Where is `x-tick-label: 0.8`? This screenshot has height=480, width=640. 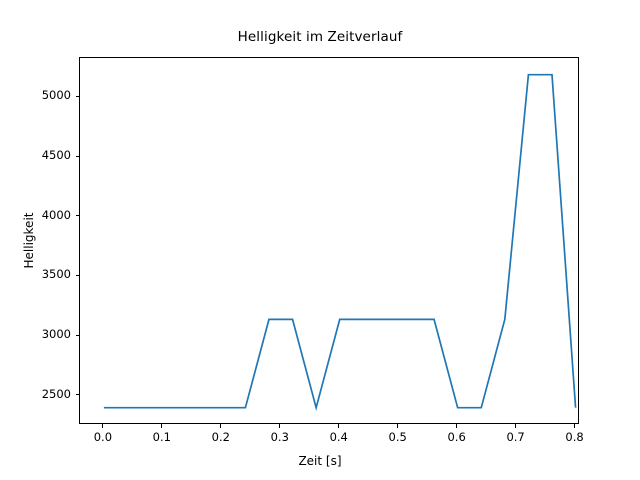
x-tick-label: 0.8 is located at coordinates (574, 437).